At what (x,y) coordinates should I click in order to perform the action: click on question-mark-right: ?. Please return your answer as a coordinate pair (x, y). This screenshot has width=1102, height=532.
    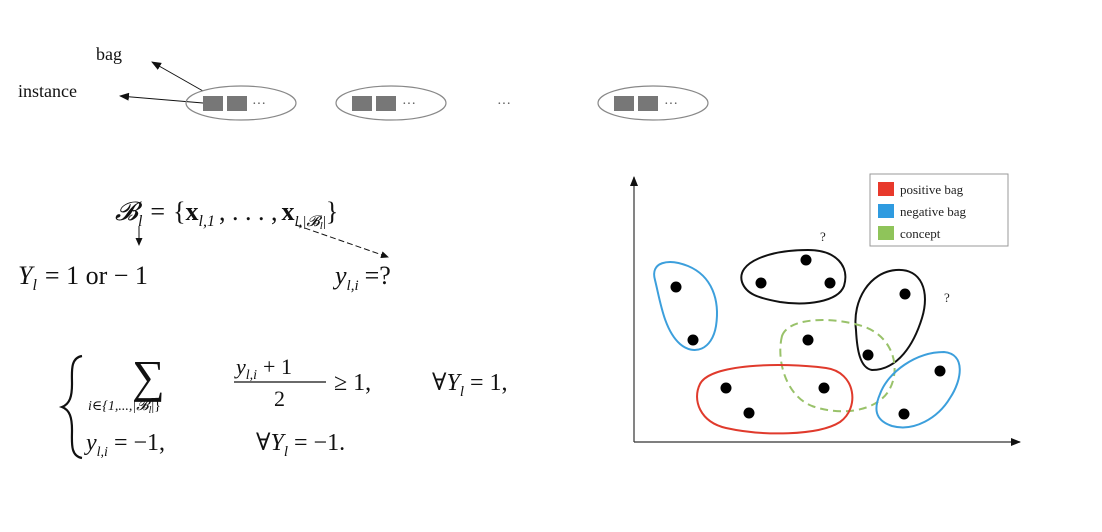
    Looking at the image, I should click on (947, 297).